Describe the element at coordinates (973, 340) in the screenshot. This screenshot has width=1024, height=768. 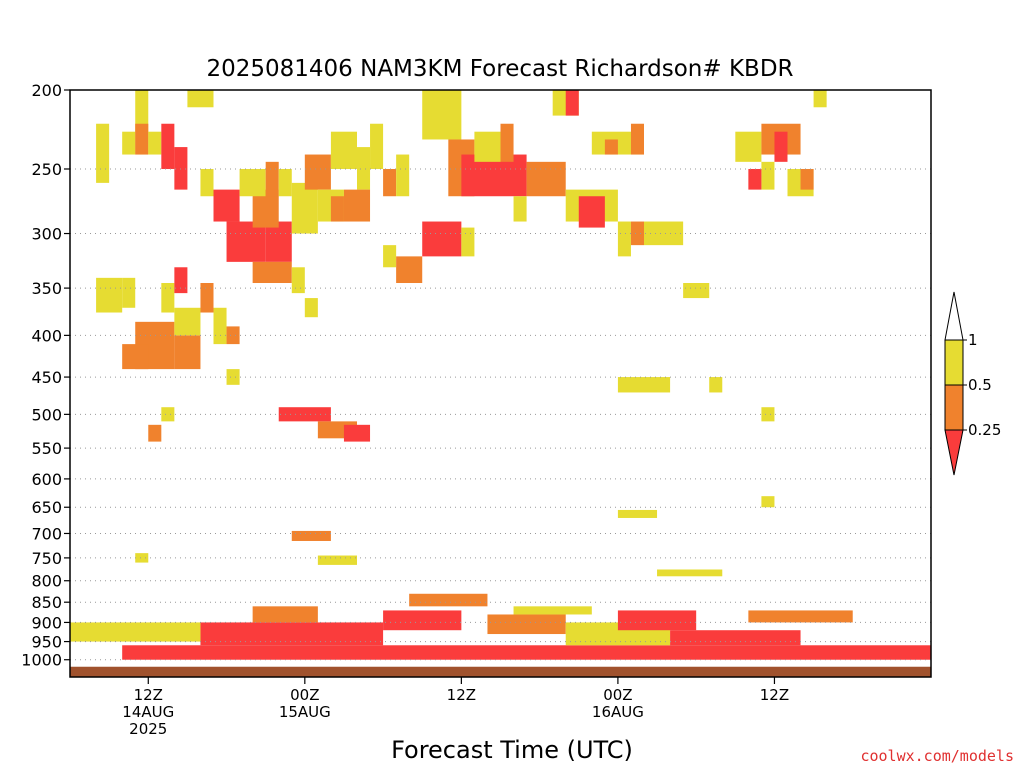
I see `colorbar-label: 1` at that location.